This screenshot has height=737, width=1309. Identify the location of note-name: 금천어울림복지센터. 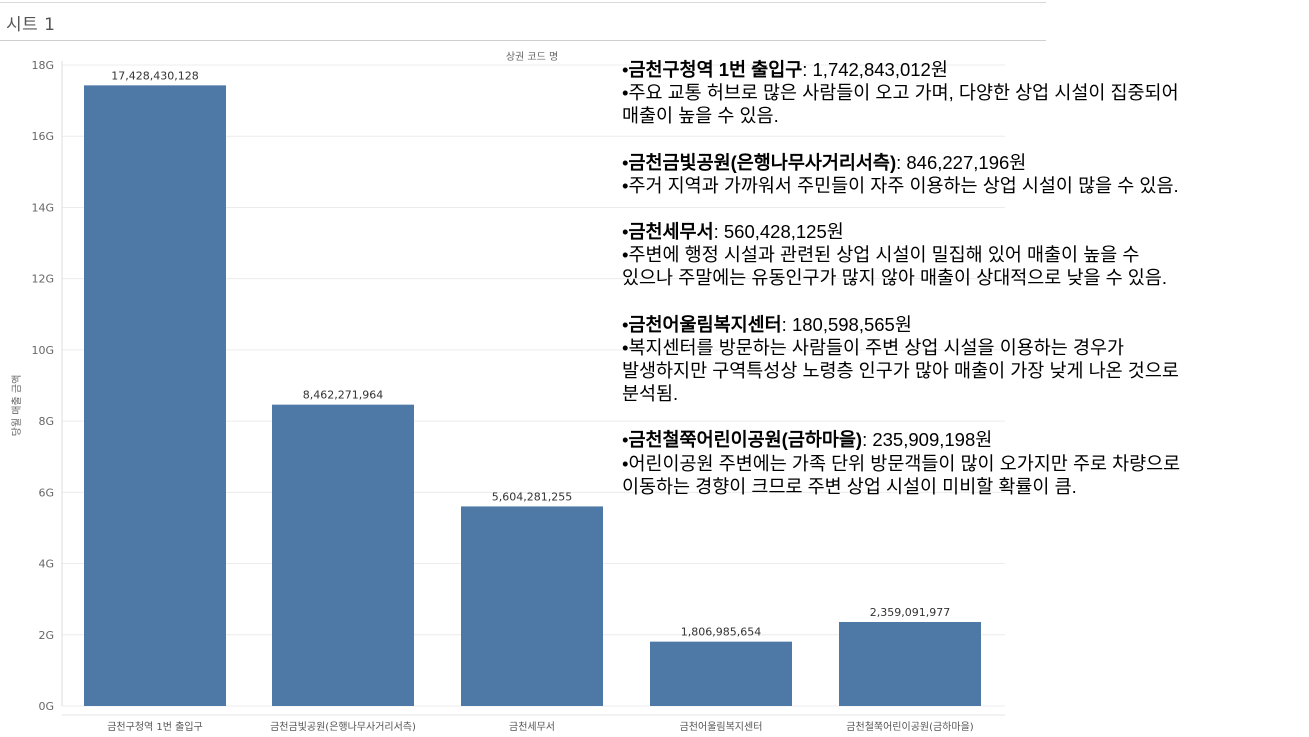
(705, 324).